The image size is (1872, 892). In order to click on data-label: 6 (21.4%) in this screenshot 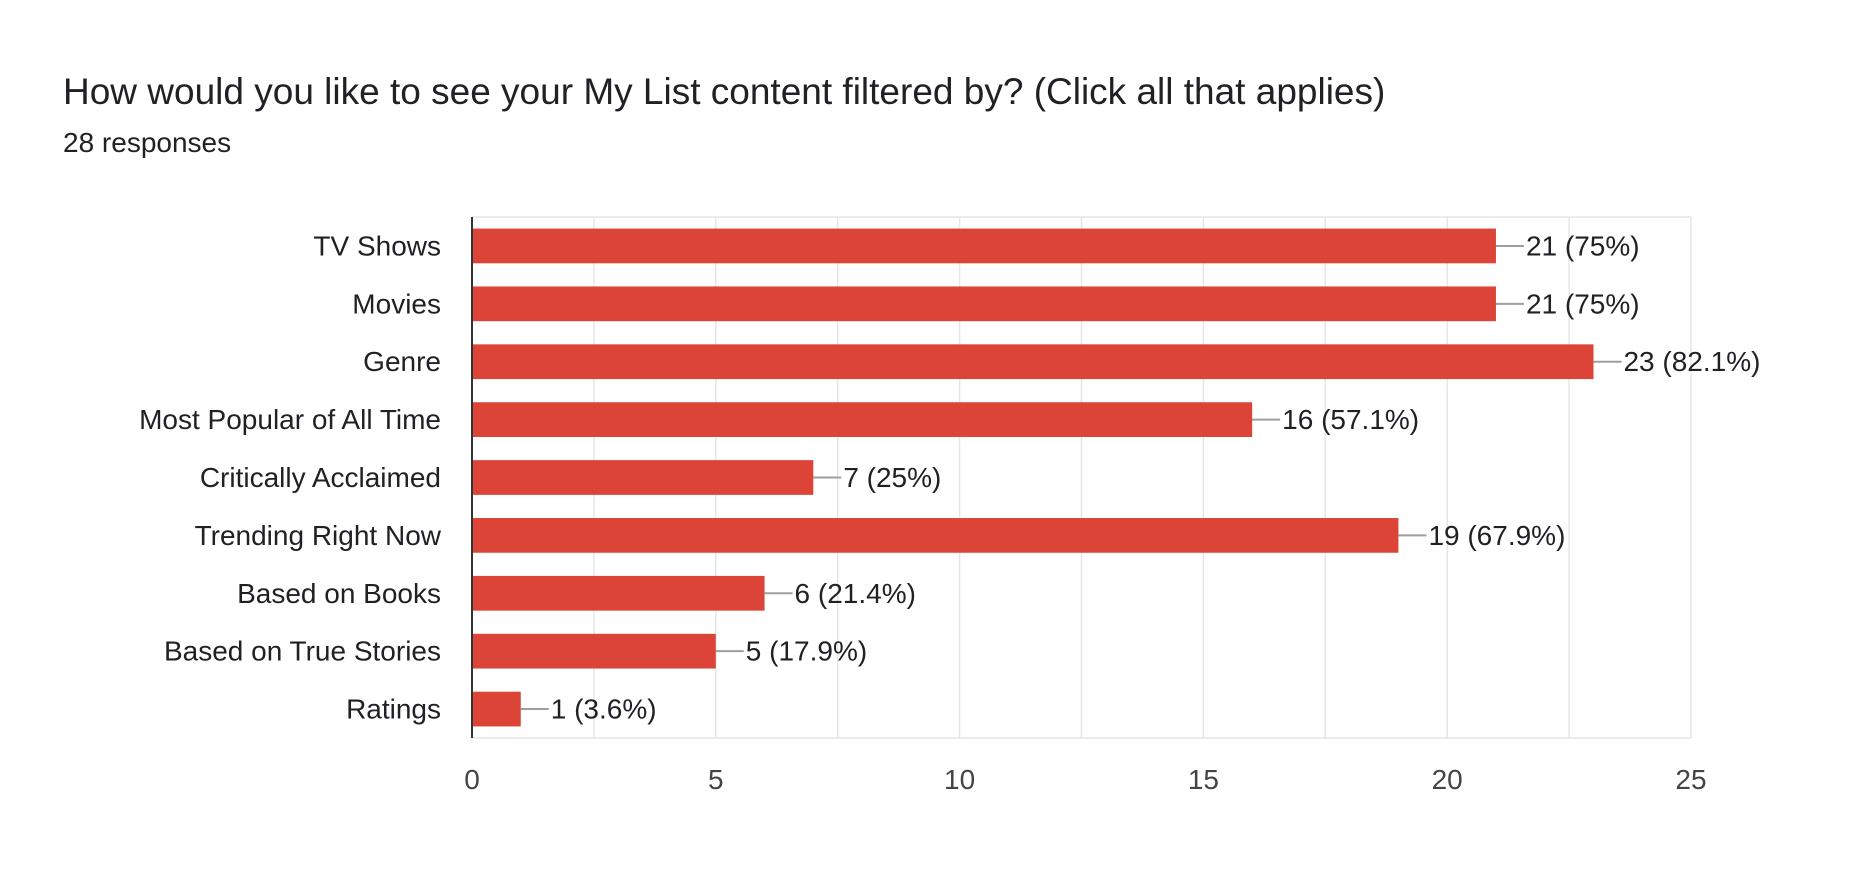, I will do `click(855, 593)`.